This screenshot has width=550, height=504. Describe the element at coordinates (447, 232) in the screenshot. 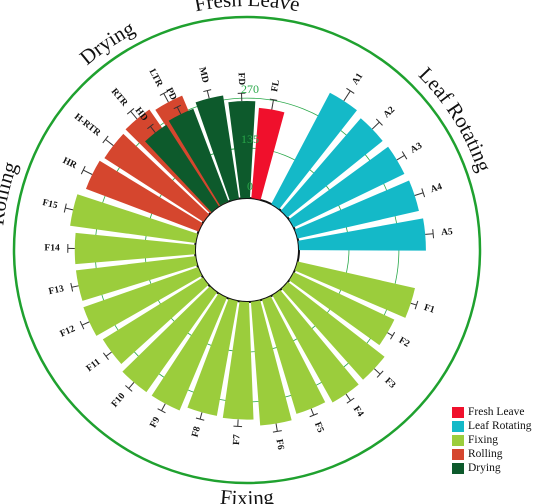

I see `bar-label: A5` at that location.